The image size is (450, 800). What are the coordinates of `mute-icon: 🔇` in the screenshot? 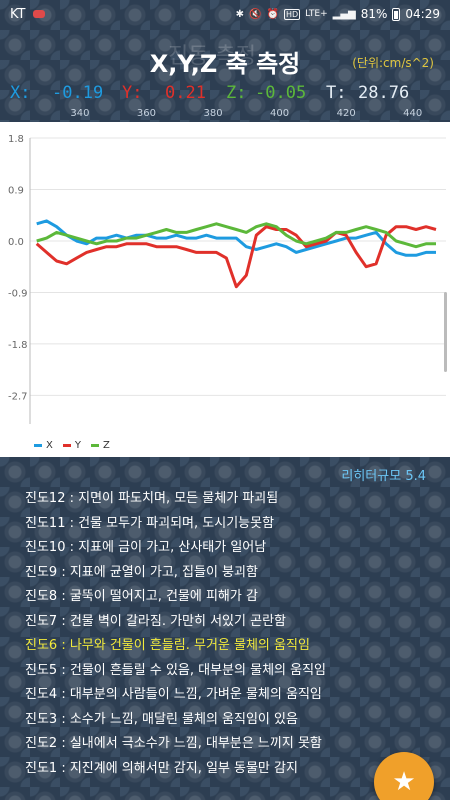 It's located at (255, 14).